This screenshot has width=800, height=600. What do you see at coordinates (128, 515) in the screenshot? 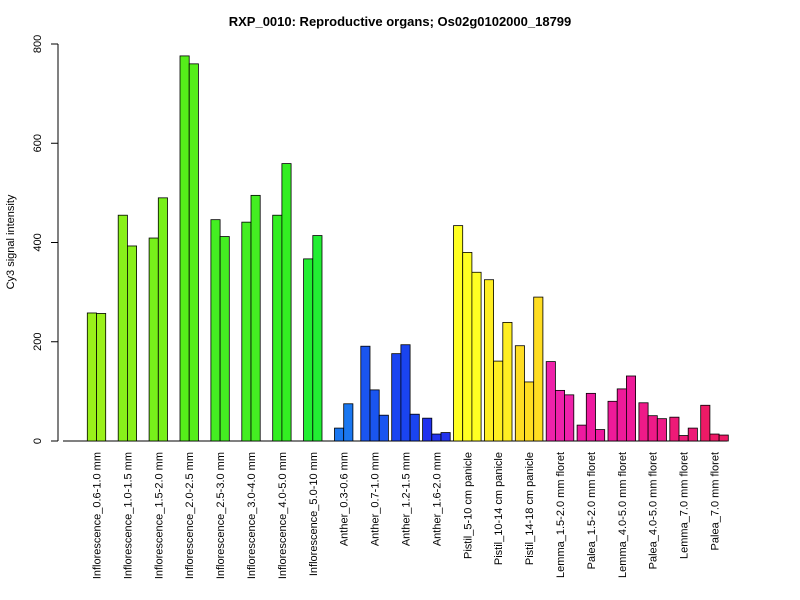
I see `x-tick-label: Inflorescence_1.0-1.5 mm` at bounding box center [128, 515].